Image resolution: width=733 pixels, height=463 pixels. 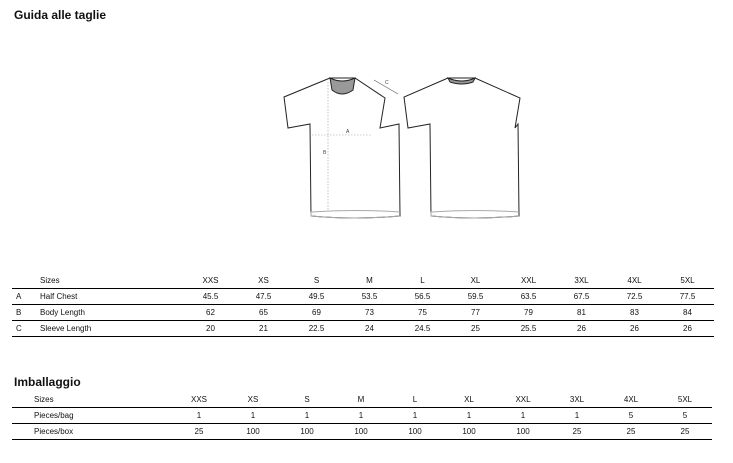 I want to click on cell-value: 21, so click(x=263, y=328).